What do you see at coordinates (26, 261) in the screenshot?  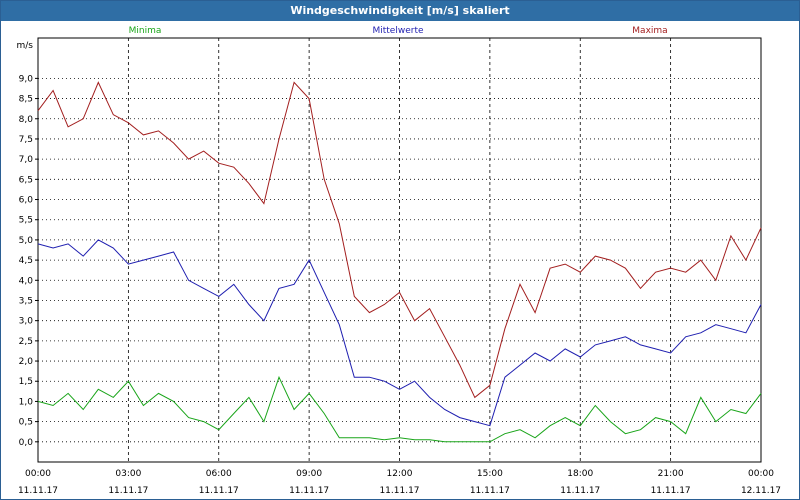 I see `y-tick-label: 4,5` at bounding box center [26, 261].